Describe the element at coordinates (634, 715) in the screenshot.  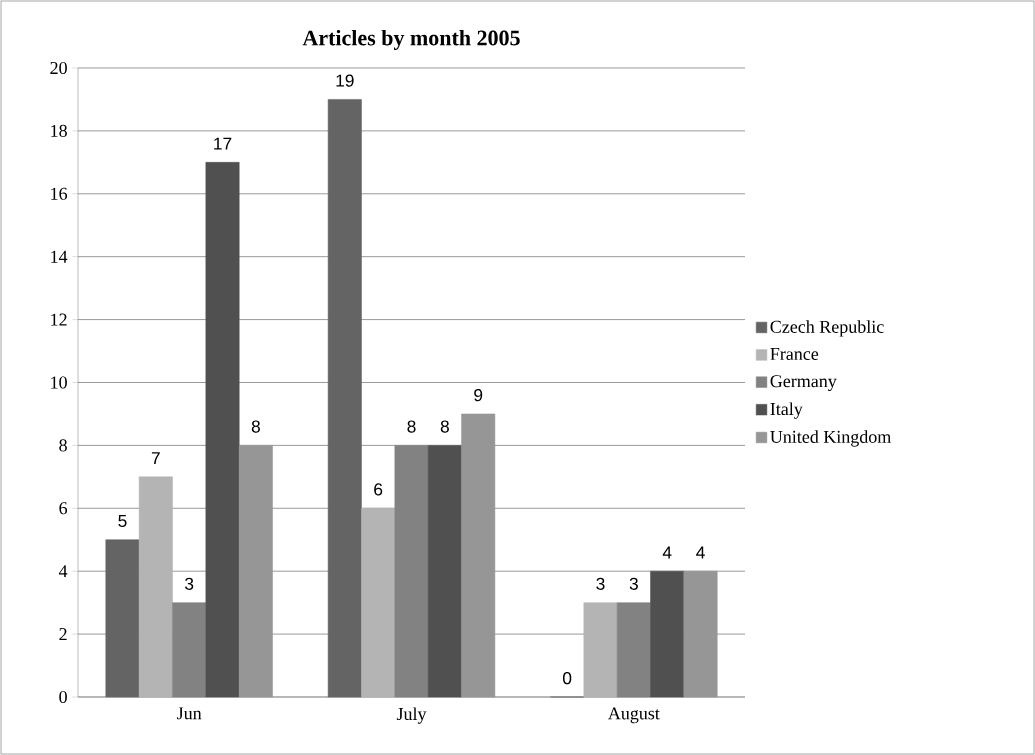
I see `x-tick-label: August` at that location.